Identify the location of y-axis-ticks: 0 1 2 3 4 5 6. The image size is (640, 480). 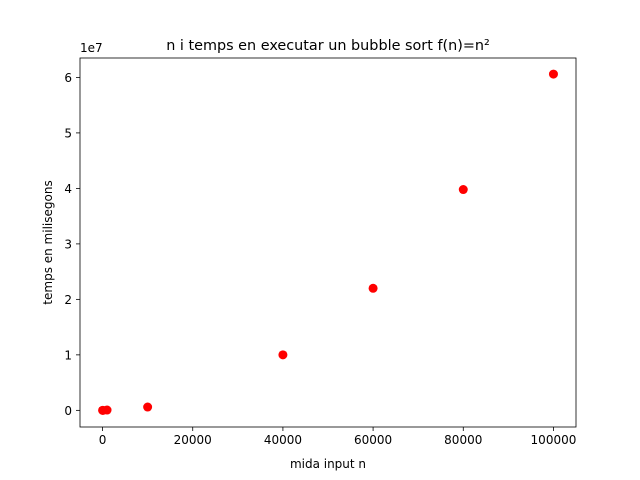
(72, 244).